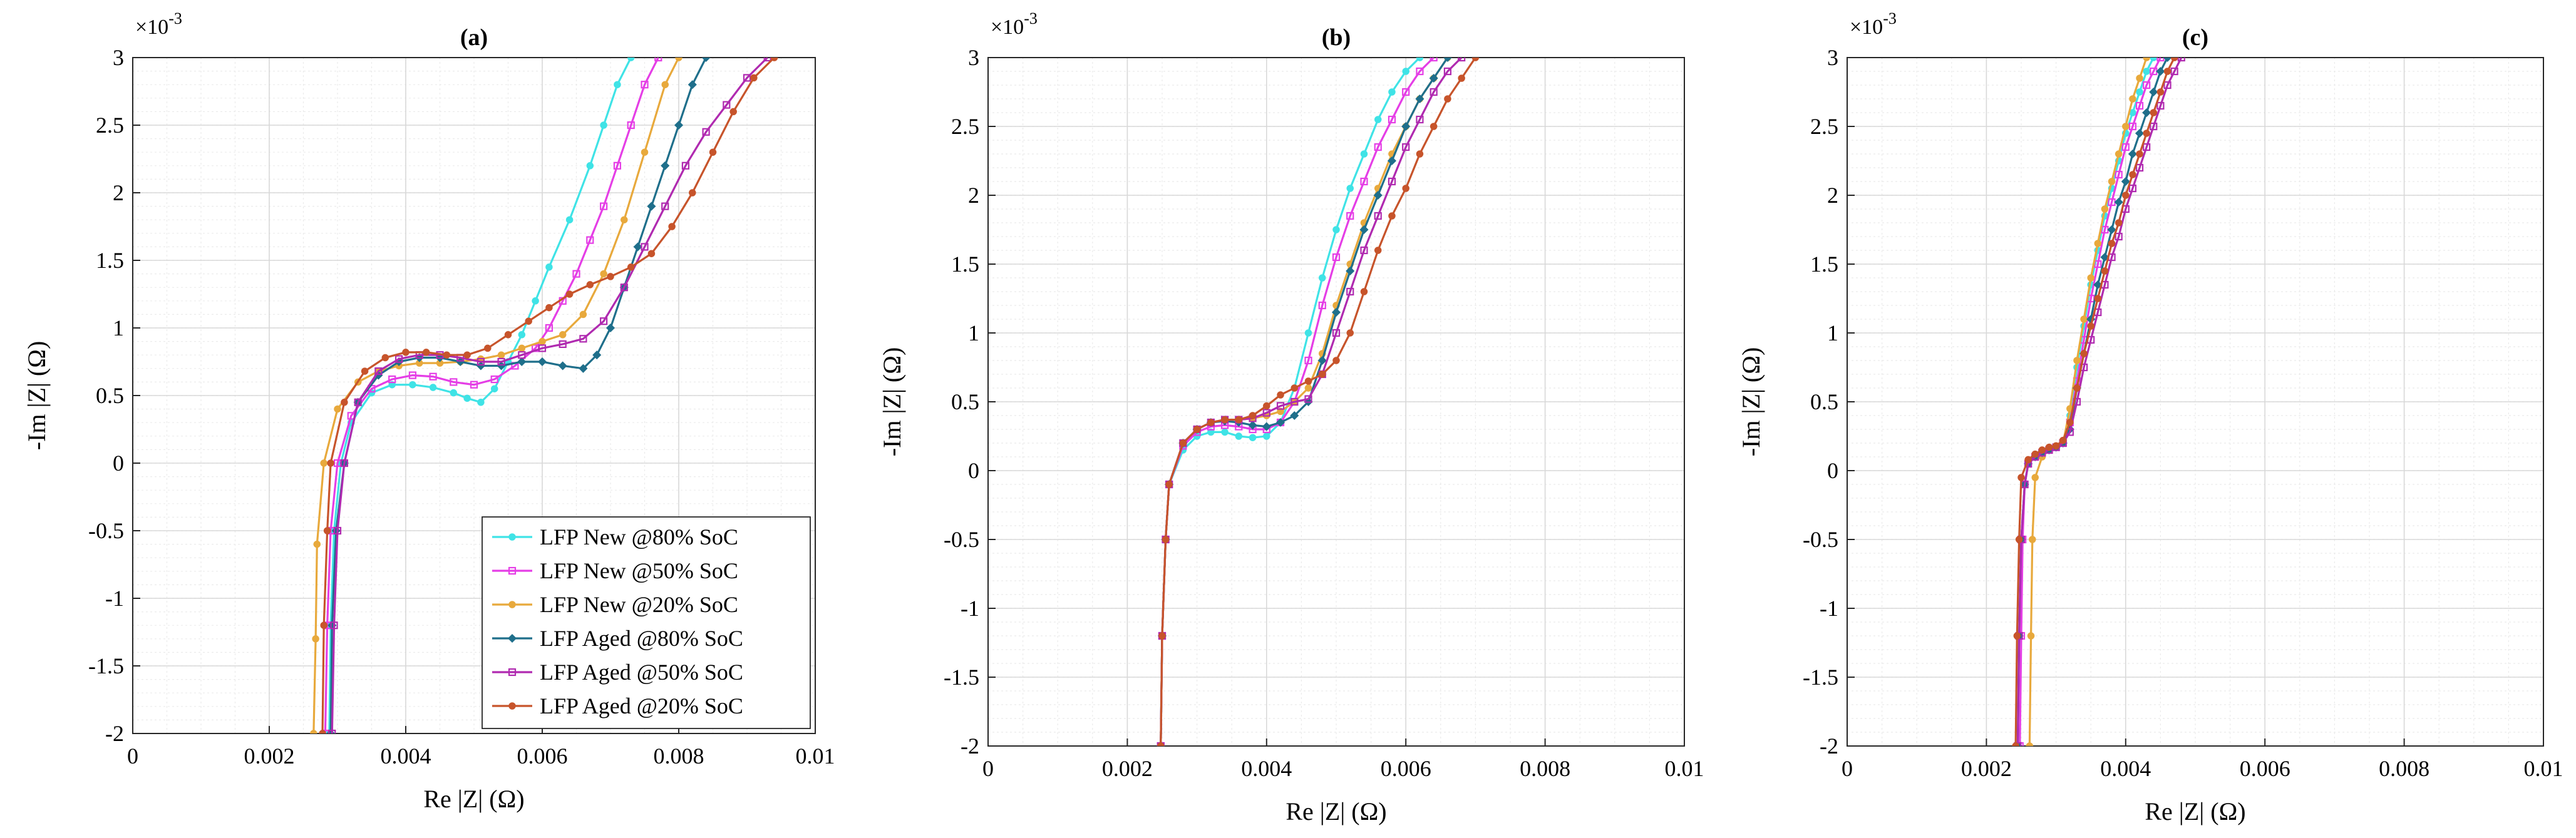 Image resolution: width=2576 pixels, height=838 pixels. What do you see at coordinates (1545, 769) in the screenshot?
I see `x-tick-label: 0.008` at bounding box center [1545, 769].